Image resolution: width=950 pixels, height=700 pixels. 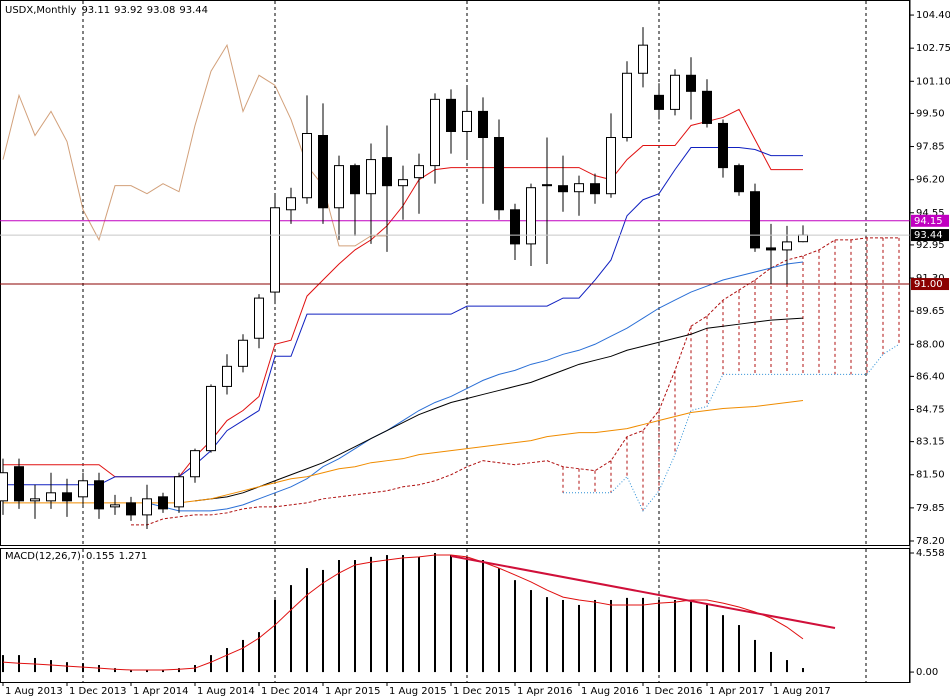 What do you see at coordinates (133, 556) in the screenshot?
I see `signal-value: 1.271` at bounding box center [133, 556].